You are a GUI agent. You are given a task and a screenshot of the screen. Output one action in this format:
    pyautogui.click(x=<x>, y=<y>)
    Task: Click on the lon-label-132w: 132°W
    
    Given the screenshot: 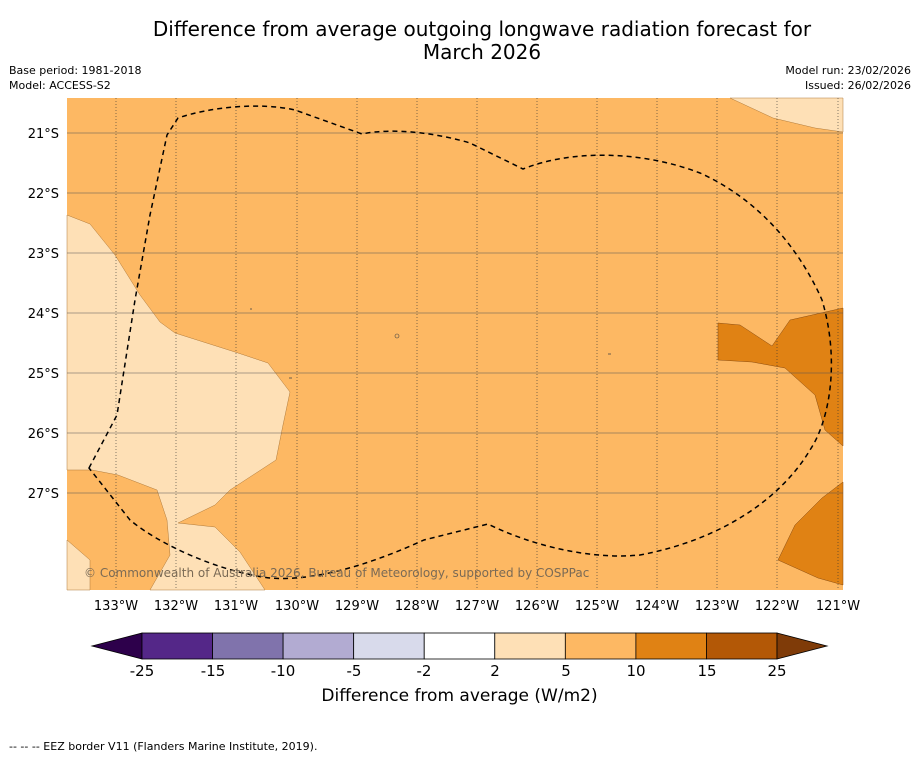 What is the action you would take?
    pyautogui.click(x=176, y=606)
    